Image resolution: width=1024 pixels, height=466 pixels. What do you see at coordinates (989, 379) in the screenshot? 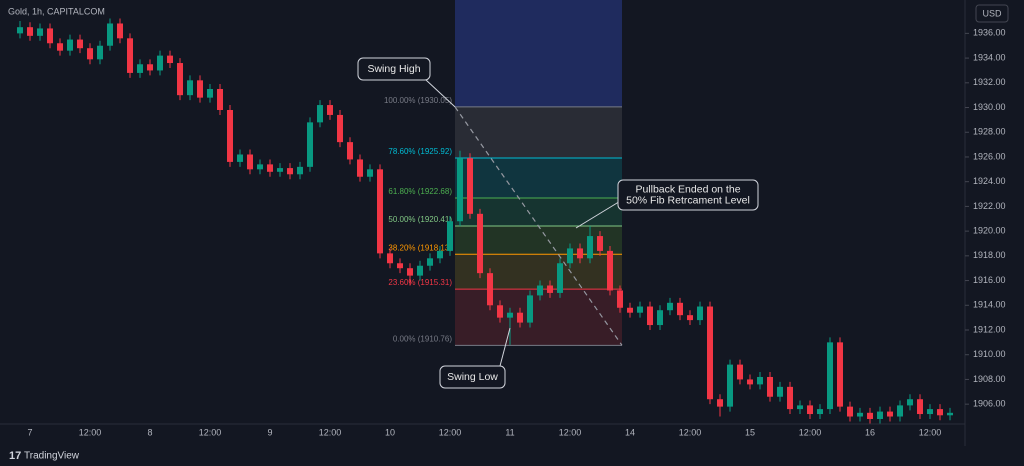
I see `y-tick-label: 1908.00` at bounding box center [989, 379].